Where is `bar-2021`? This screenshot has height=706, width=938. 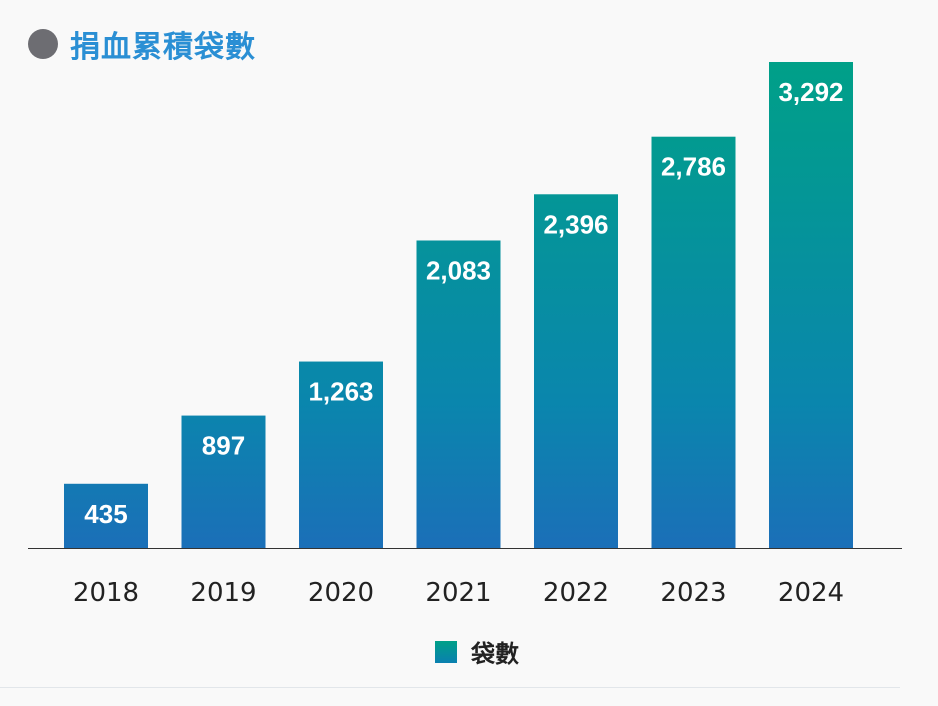 bar-2021 is located at coordinates (458, 394).